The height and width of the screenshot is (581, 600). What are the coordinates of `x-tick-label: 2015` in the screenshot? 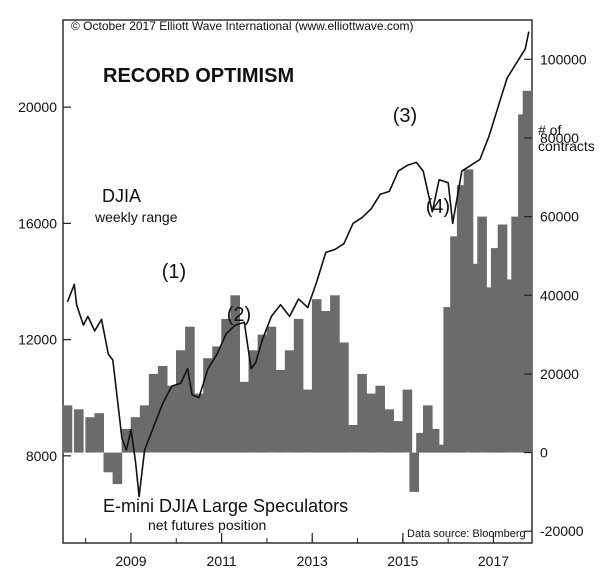 It's located at (402, 561).